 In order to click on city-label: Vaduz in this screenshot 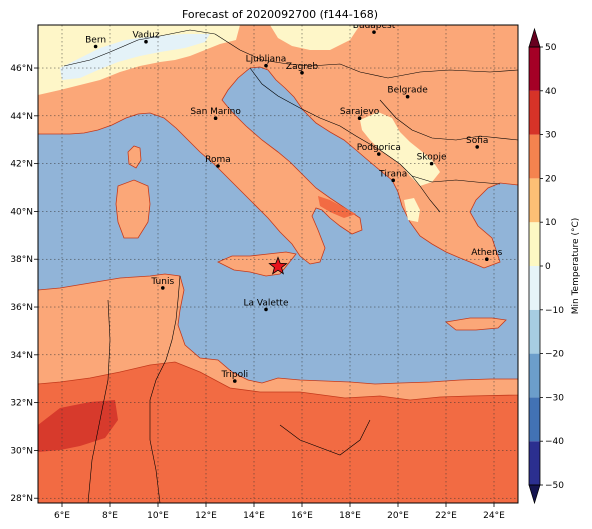, I will do `click(145, 36)`.